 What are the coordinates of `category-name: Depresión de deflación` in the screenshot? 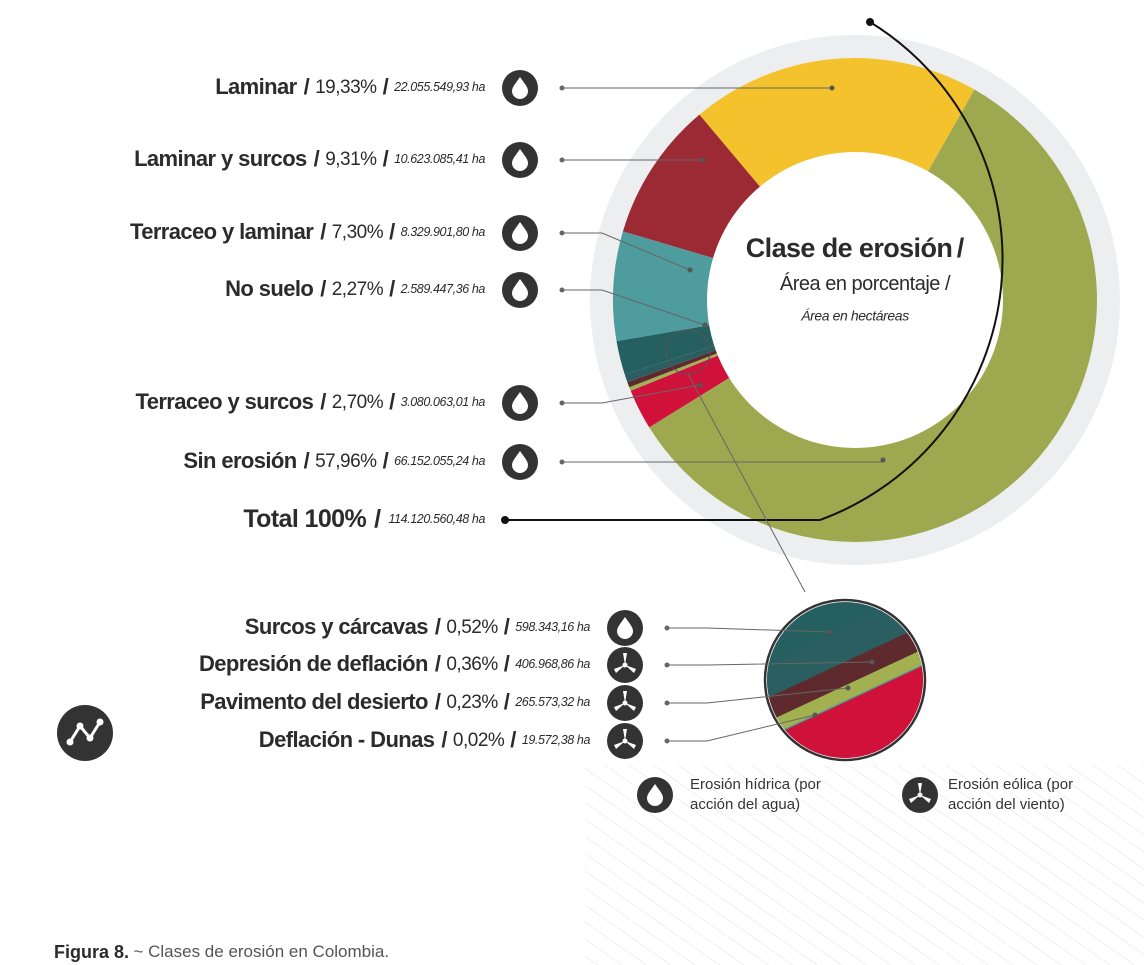 It's located at (313, 663).